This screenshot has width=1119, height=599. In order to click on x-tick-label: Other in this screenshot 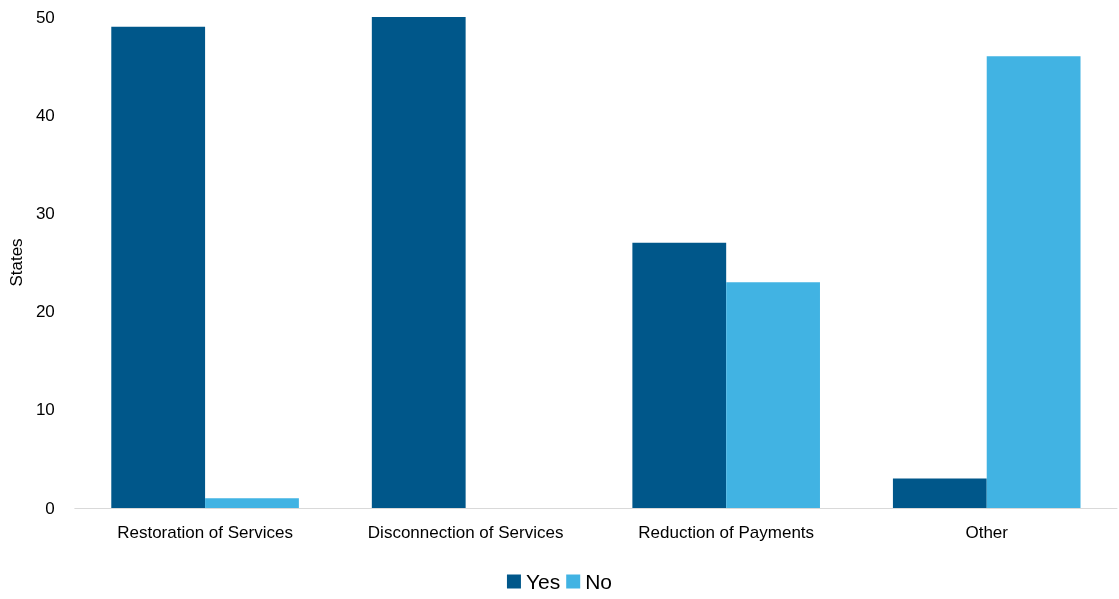, I will do `click(987, 532)`.